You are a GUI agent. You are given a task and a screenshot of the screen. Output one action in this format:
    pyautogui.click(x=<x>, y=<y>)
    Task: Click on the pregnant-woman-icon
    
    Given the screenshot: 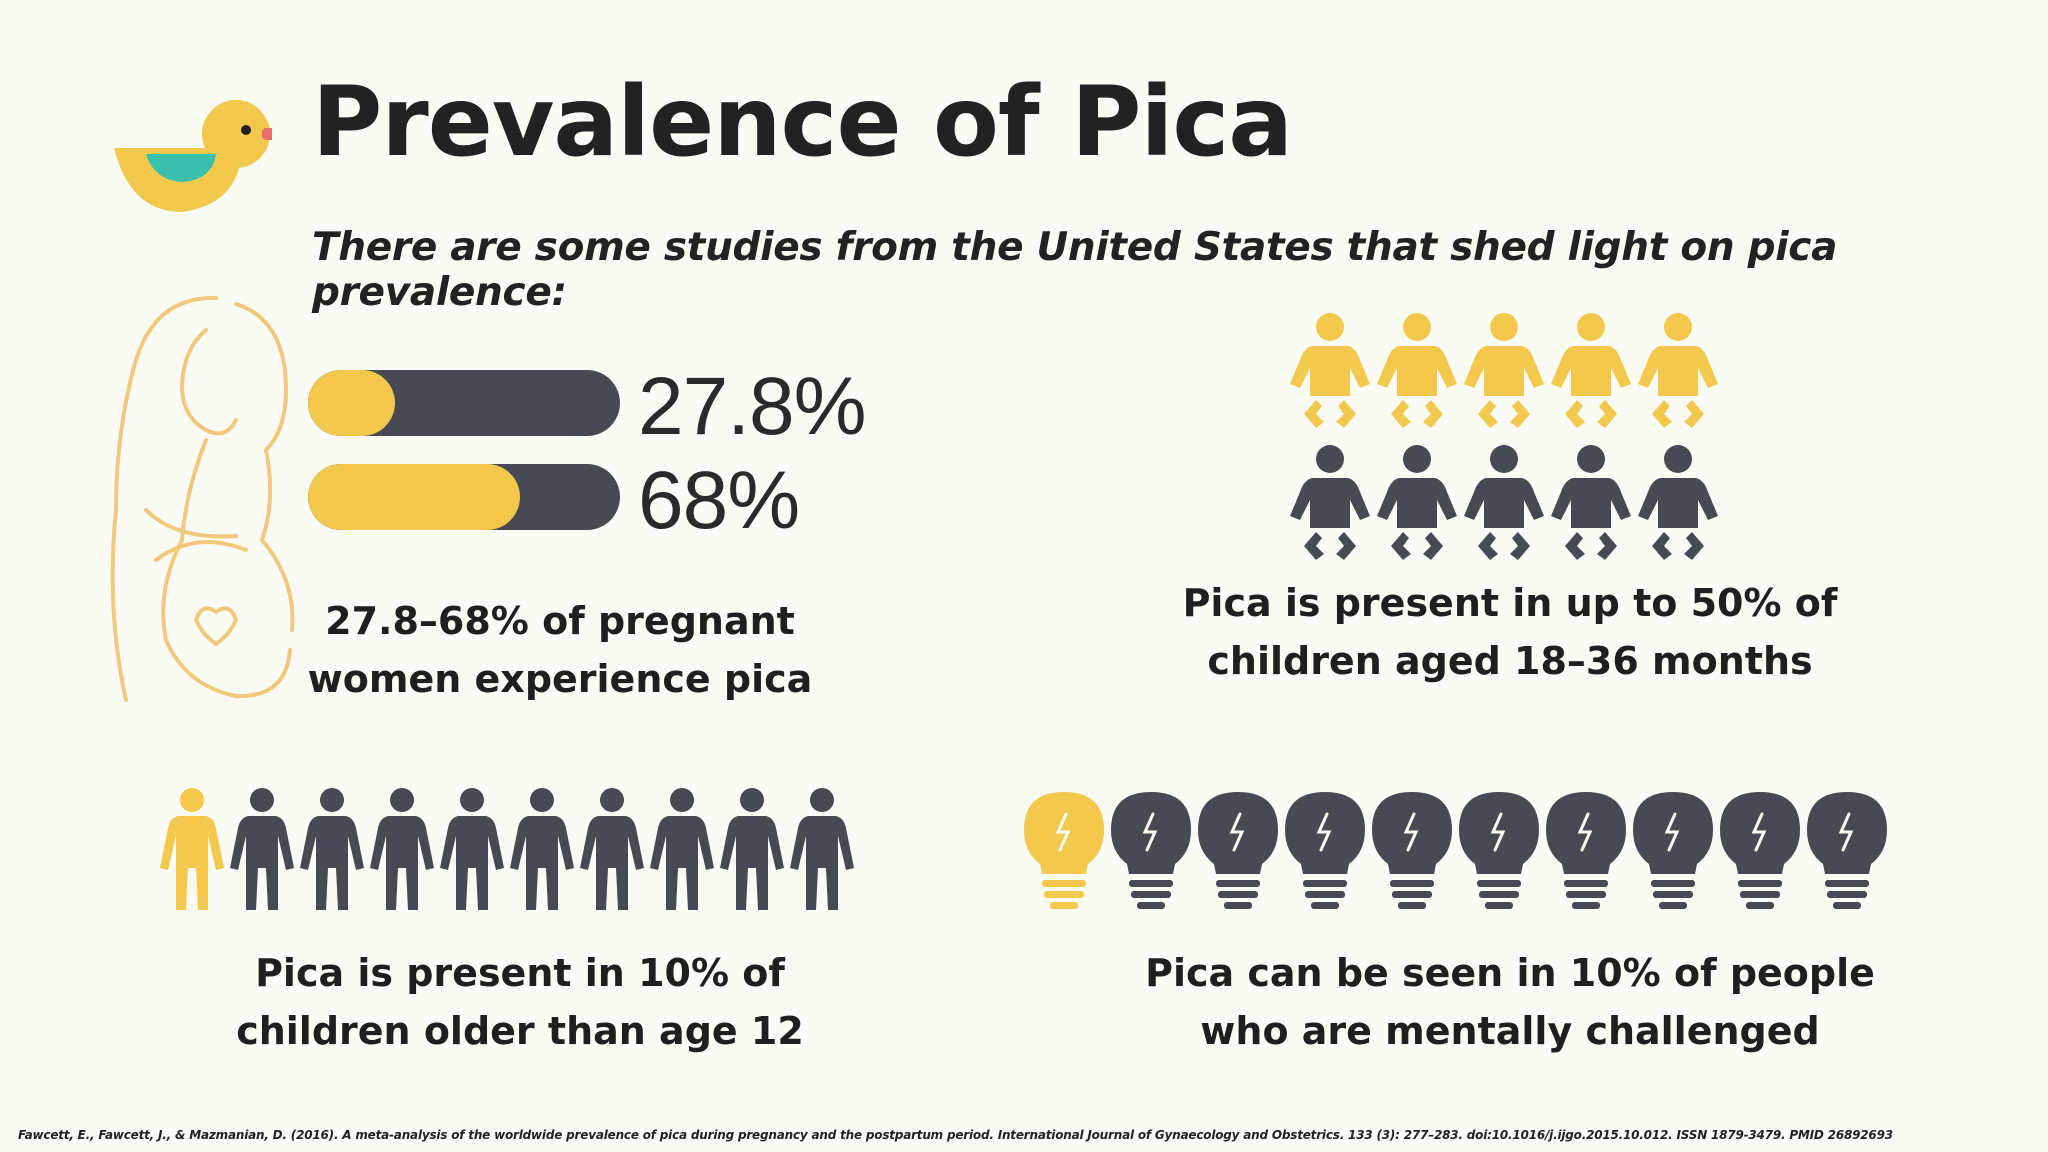 What is the action you would take?
    pyautogui.click(x=191, y=500)
    